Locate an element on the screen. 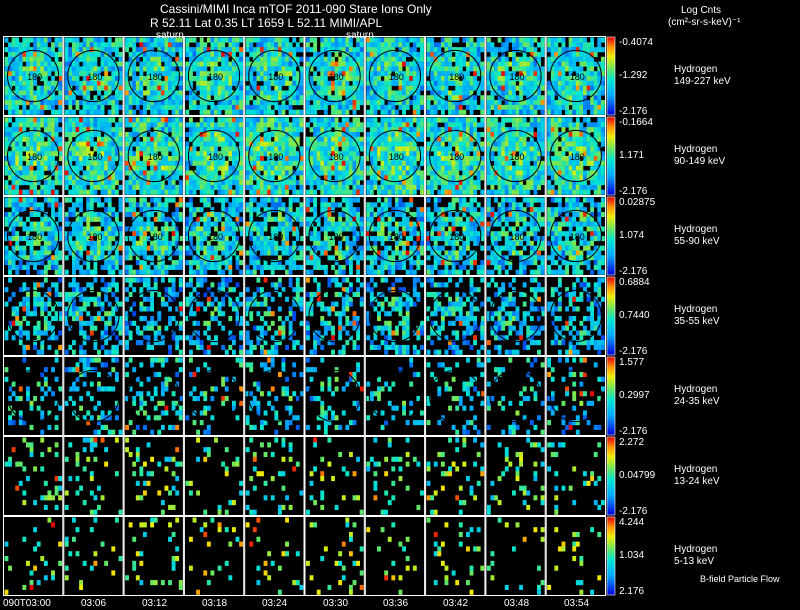  colorbar-max-label: -0.1664 is located at coordinates (636, 122).